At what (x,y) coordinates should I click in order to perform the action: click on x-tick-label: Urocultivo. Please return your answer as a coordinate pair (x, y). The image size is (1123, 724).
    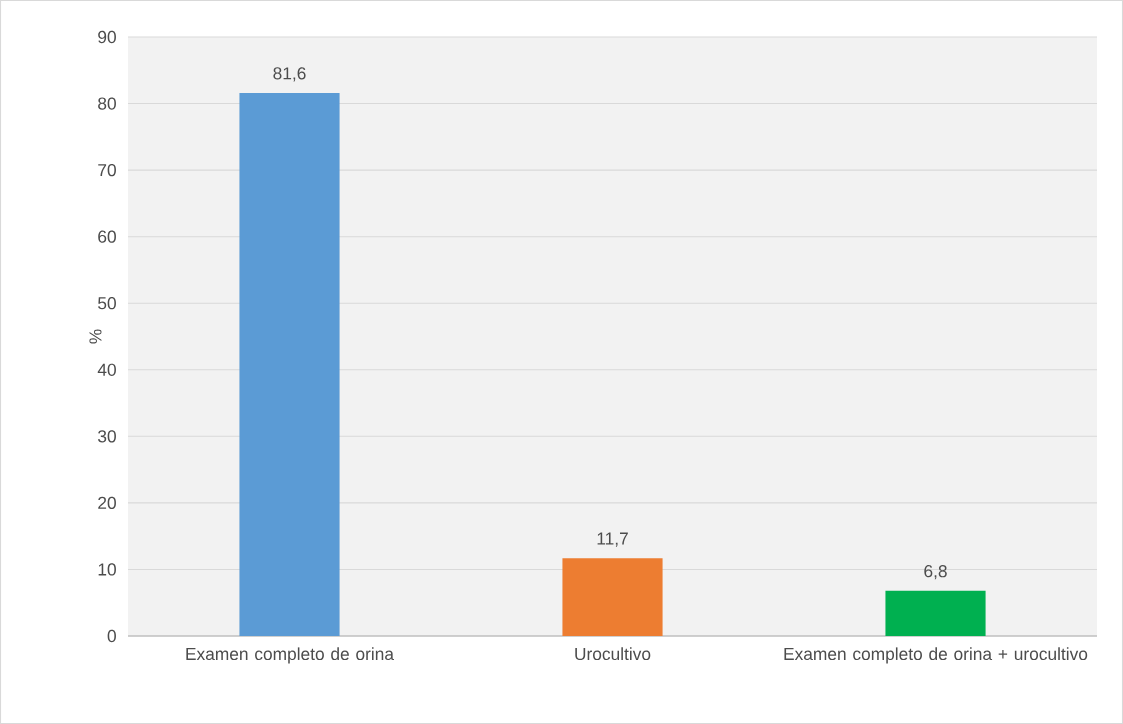
    Looking at the image, I should click on (613, 654).